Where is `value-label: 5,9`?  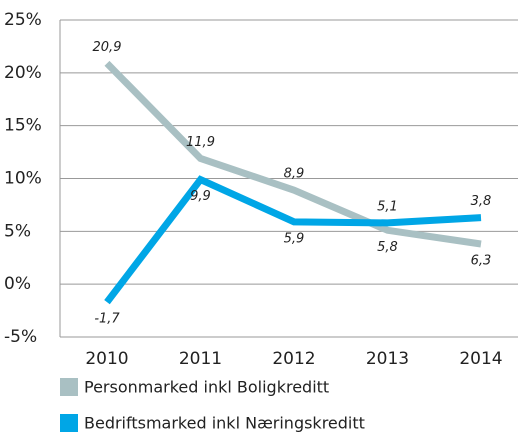 value-label: 5,9 is located at coordinates (294, 238).